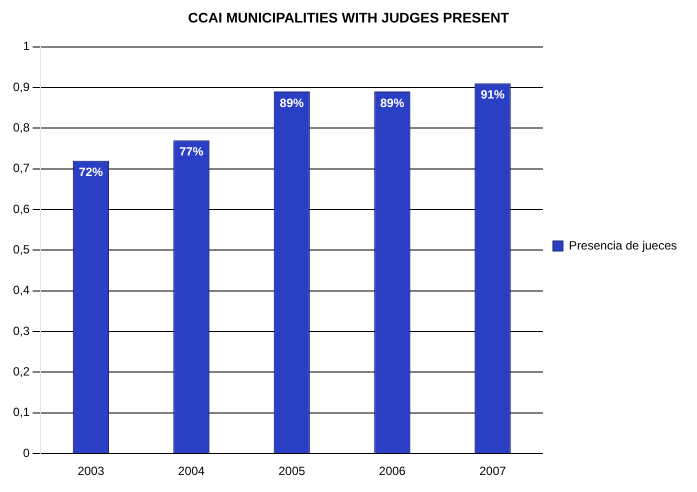 Image resolution: width=697 pixels, height=492 pixels. Describe the element at coordinates (21, 331) in the screenshot. I see `y-tick-label: 0,3` at that location.